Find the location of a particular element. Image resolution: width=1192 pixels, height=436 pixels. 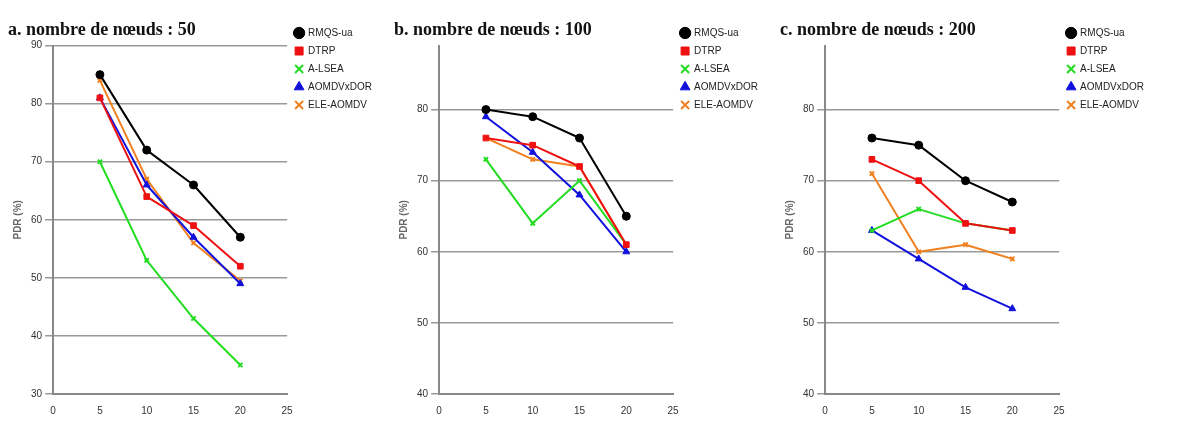

y-tick-label: 30 is located at coordinates (37, 393).